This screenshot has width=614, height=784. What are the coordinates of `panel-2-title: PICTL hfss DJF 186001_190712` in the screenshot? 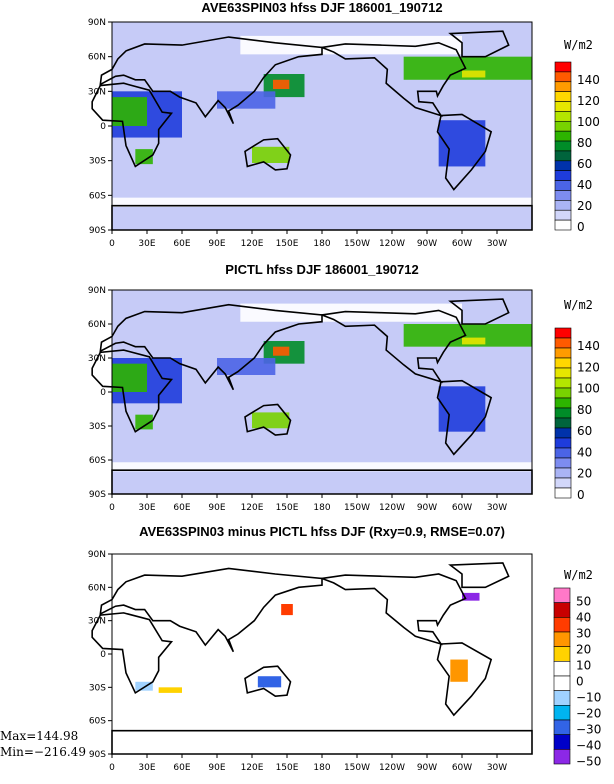 It's located at (322, 269).